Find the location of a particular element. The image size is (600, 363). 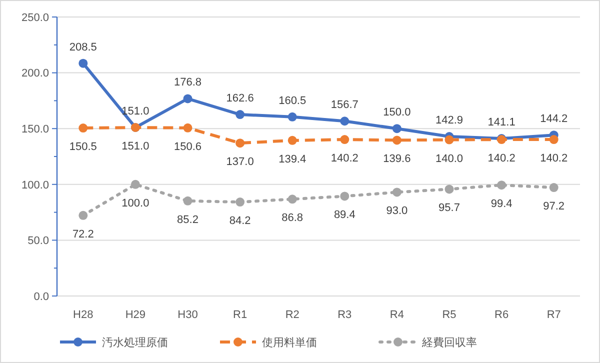

y-tick-label: 200.0 is located at coordinates (35, 74).